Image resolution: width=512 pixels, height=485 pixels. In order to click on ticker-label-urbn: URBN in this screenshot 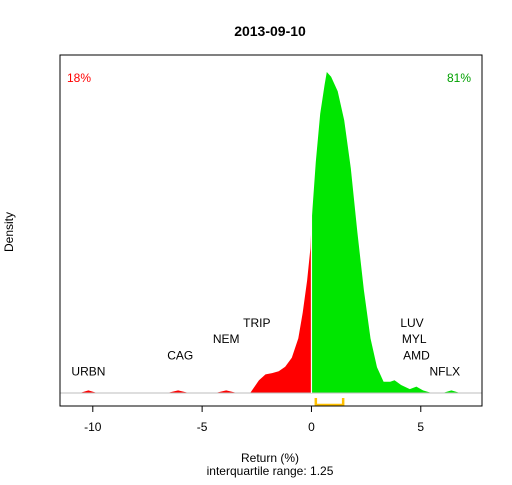, I will do `click(88, 371)`.